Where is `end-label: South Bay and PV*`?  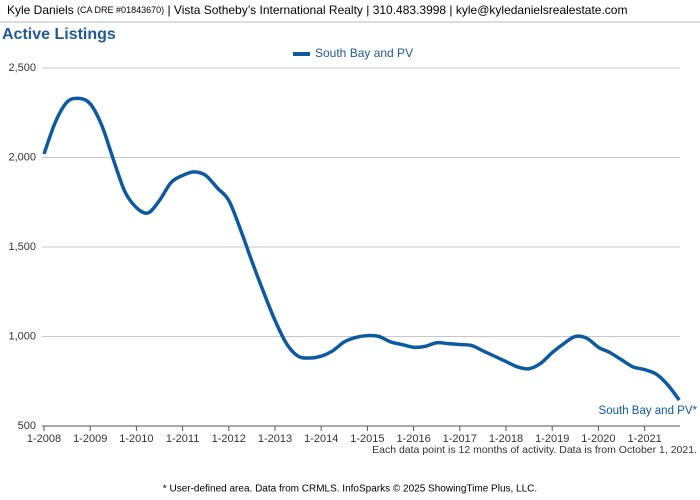 end-label: South Bay and PV* is located at coordinates (648, 411).